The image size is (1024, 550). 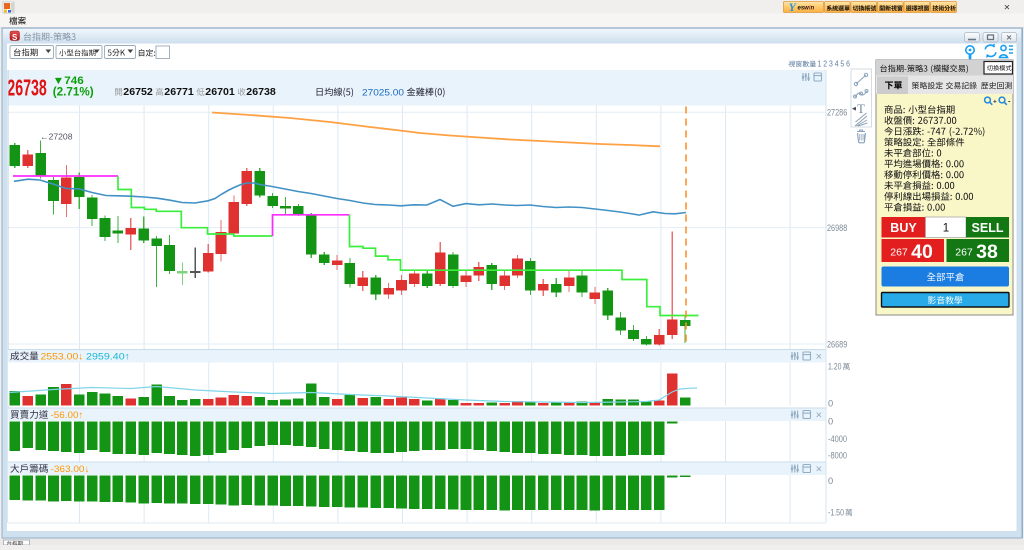 I want to click on svg-text: 1.20, so click(x=835, y=367).